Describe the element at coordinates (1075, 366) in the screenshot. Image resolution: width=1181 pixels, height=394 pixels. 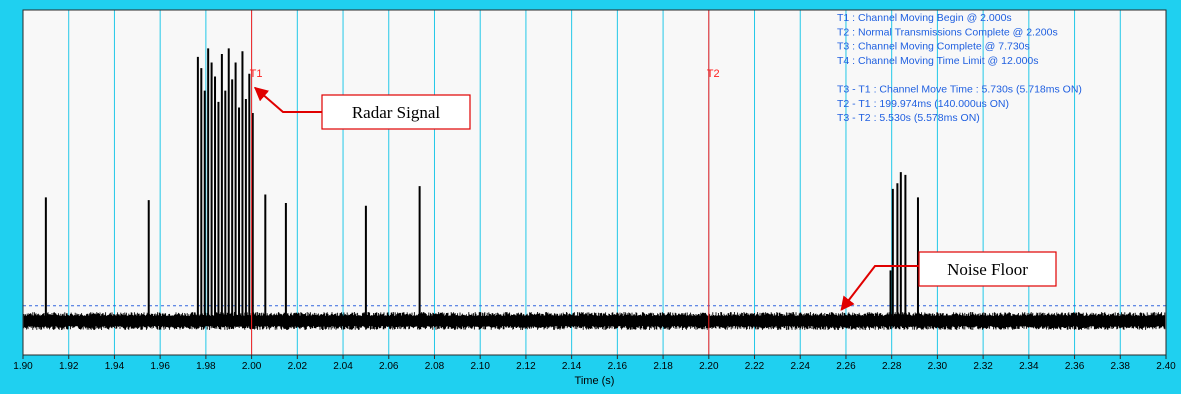
I see `x-tick-label: 2.36` at that location.